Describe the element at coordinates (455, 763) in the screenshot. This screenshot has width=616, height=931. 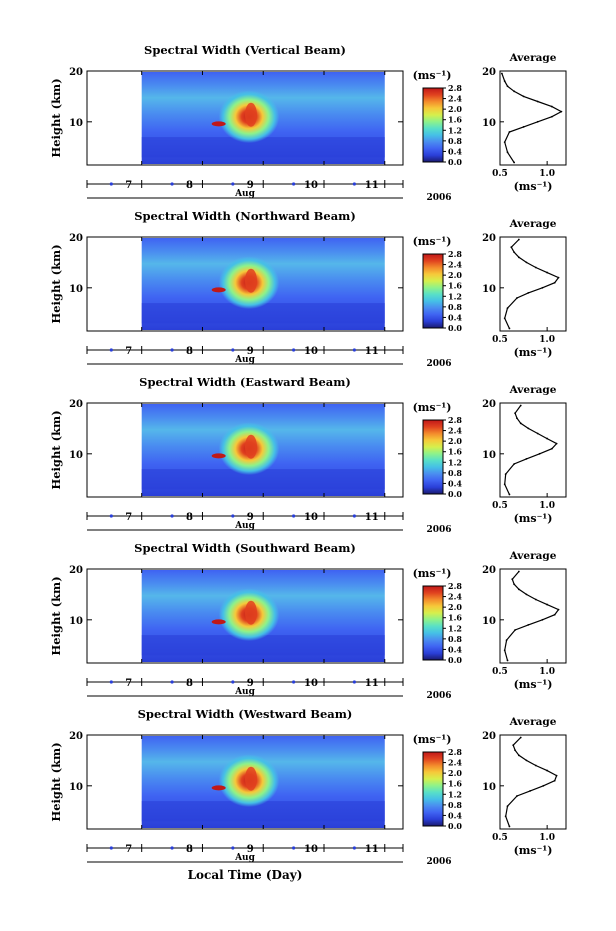
I see `colorbar-tick-label: 2.4` at that location.